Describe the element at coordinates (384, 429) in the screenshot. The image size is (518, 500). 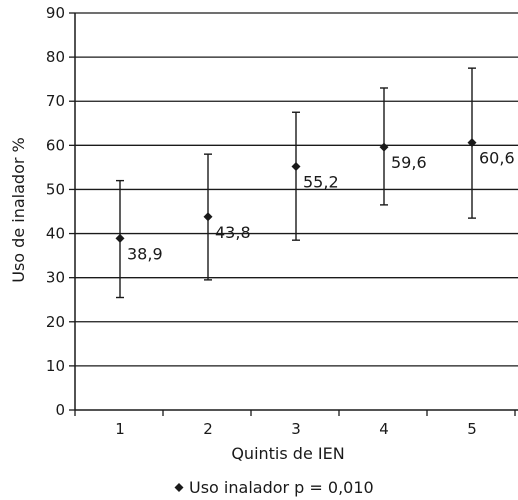
I see `x-tick-label: 4` at that location.